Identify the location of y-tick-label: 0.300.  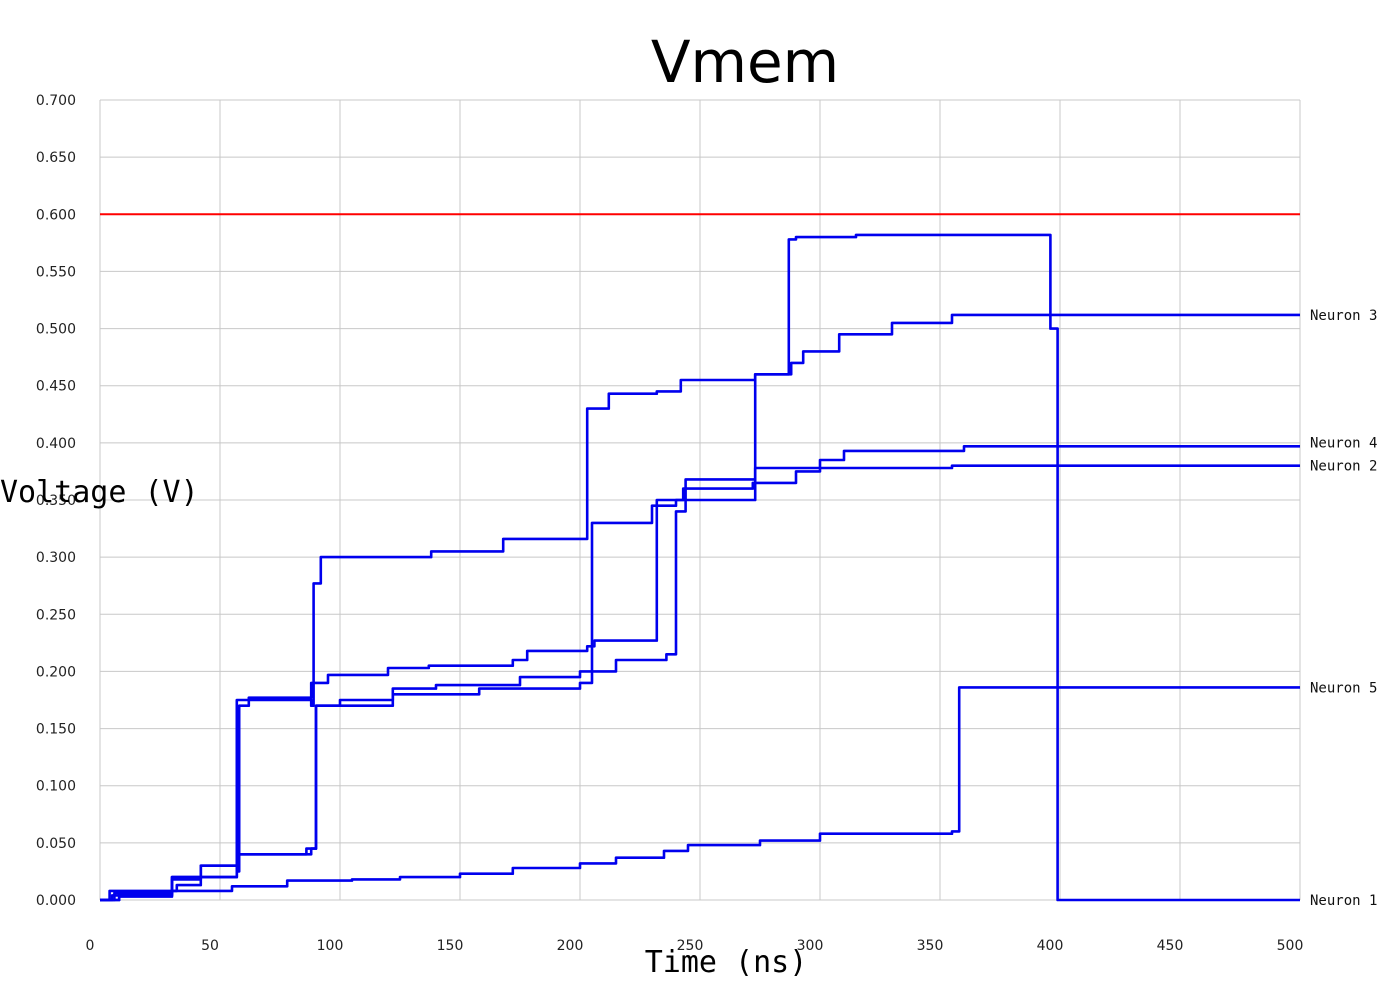
(56, 558).